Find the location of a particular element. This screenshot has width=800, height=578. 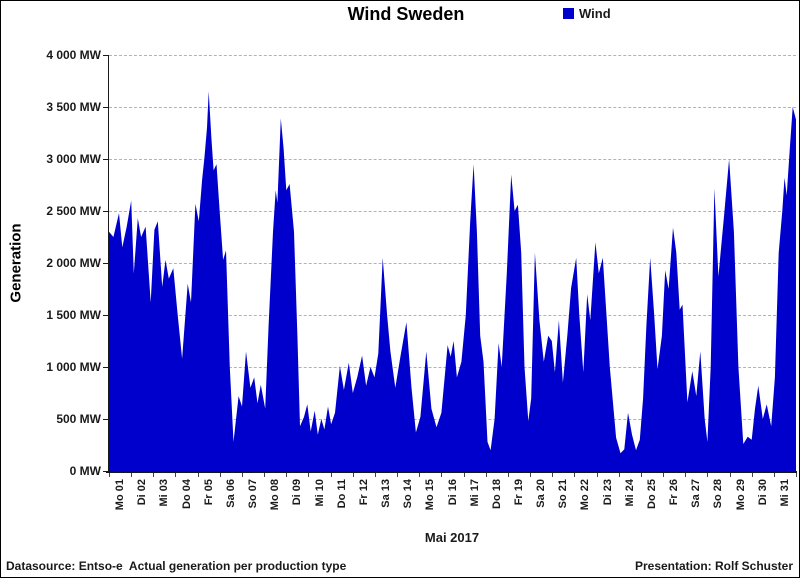

gridline-3500MW is located at coordinates (452, 107).